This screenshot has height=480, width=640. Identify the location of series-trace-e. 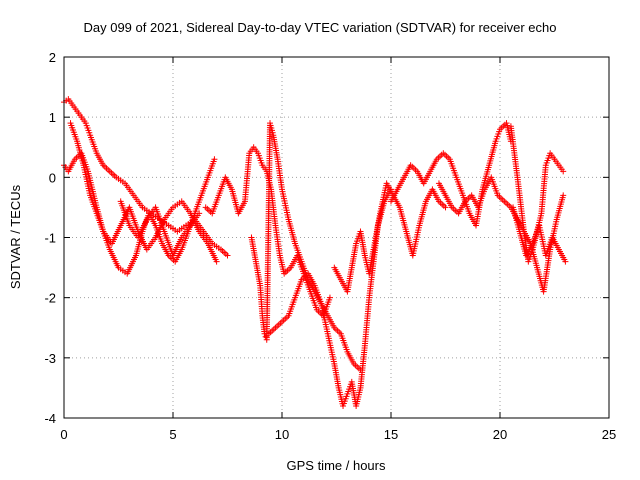
(306, 246).